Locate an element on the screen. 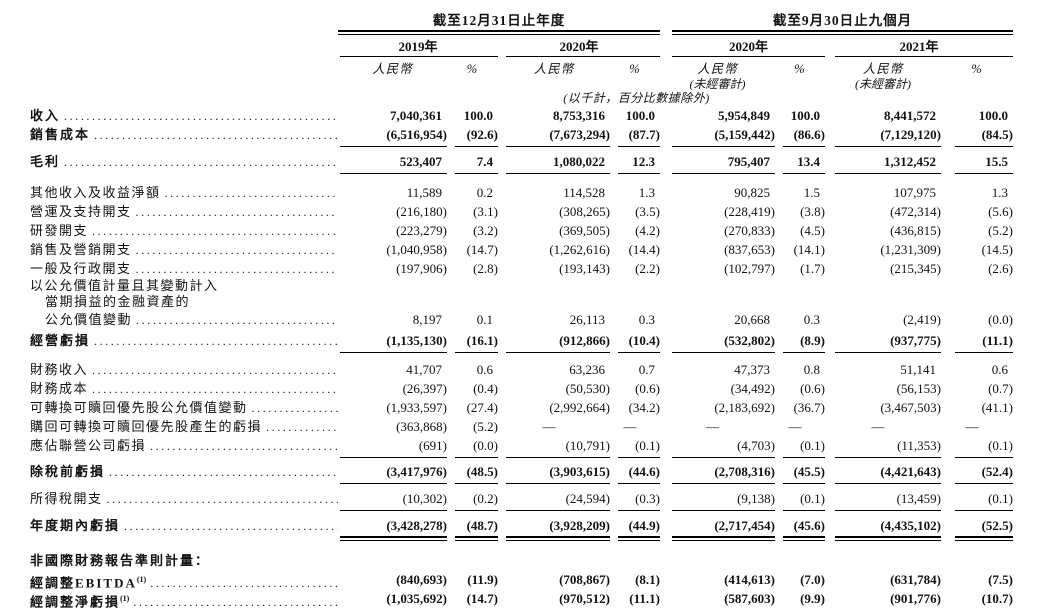 This screenshot has height=610, width=1037. cell-value: 0.1 is located at coordinates (484, 319).